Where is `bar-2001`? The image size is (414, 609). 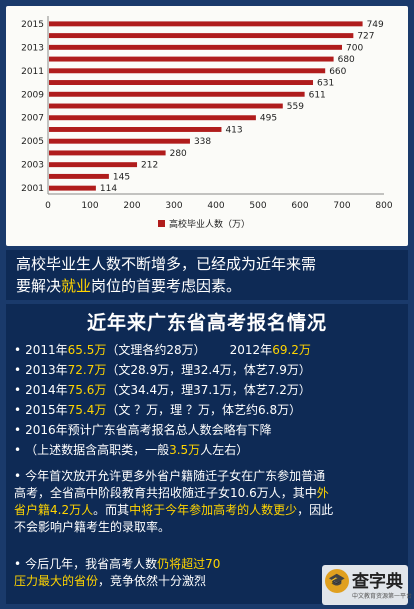
bar-2001 is located at coordinates (72, 188).